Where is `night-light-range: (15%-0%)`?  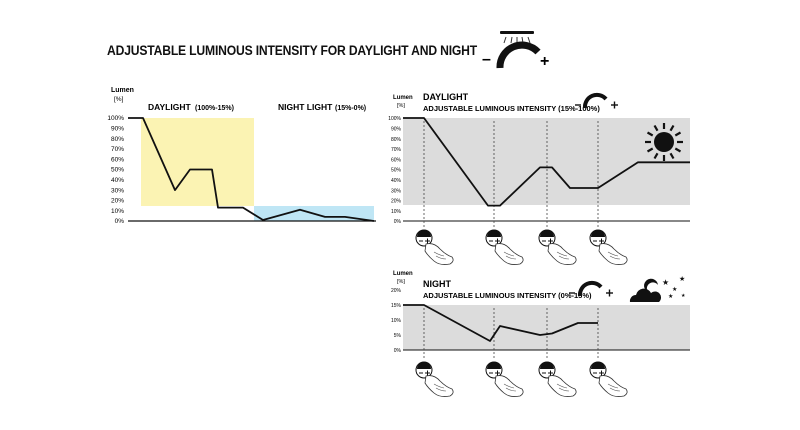
night-light-range: (15%-0%) is located at coordinates (350, 108).